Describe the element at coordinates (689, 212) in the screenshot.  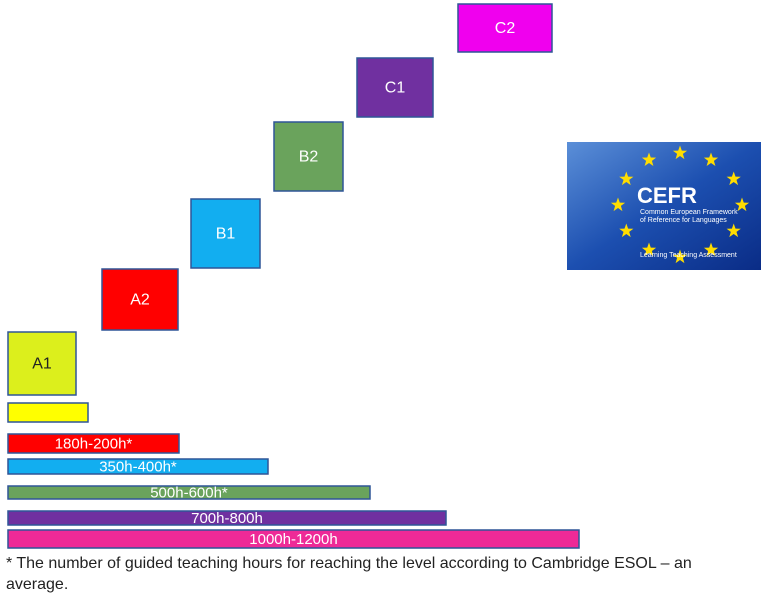
I see `logo-subtitle: Common European Framework` at that location.